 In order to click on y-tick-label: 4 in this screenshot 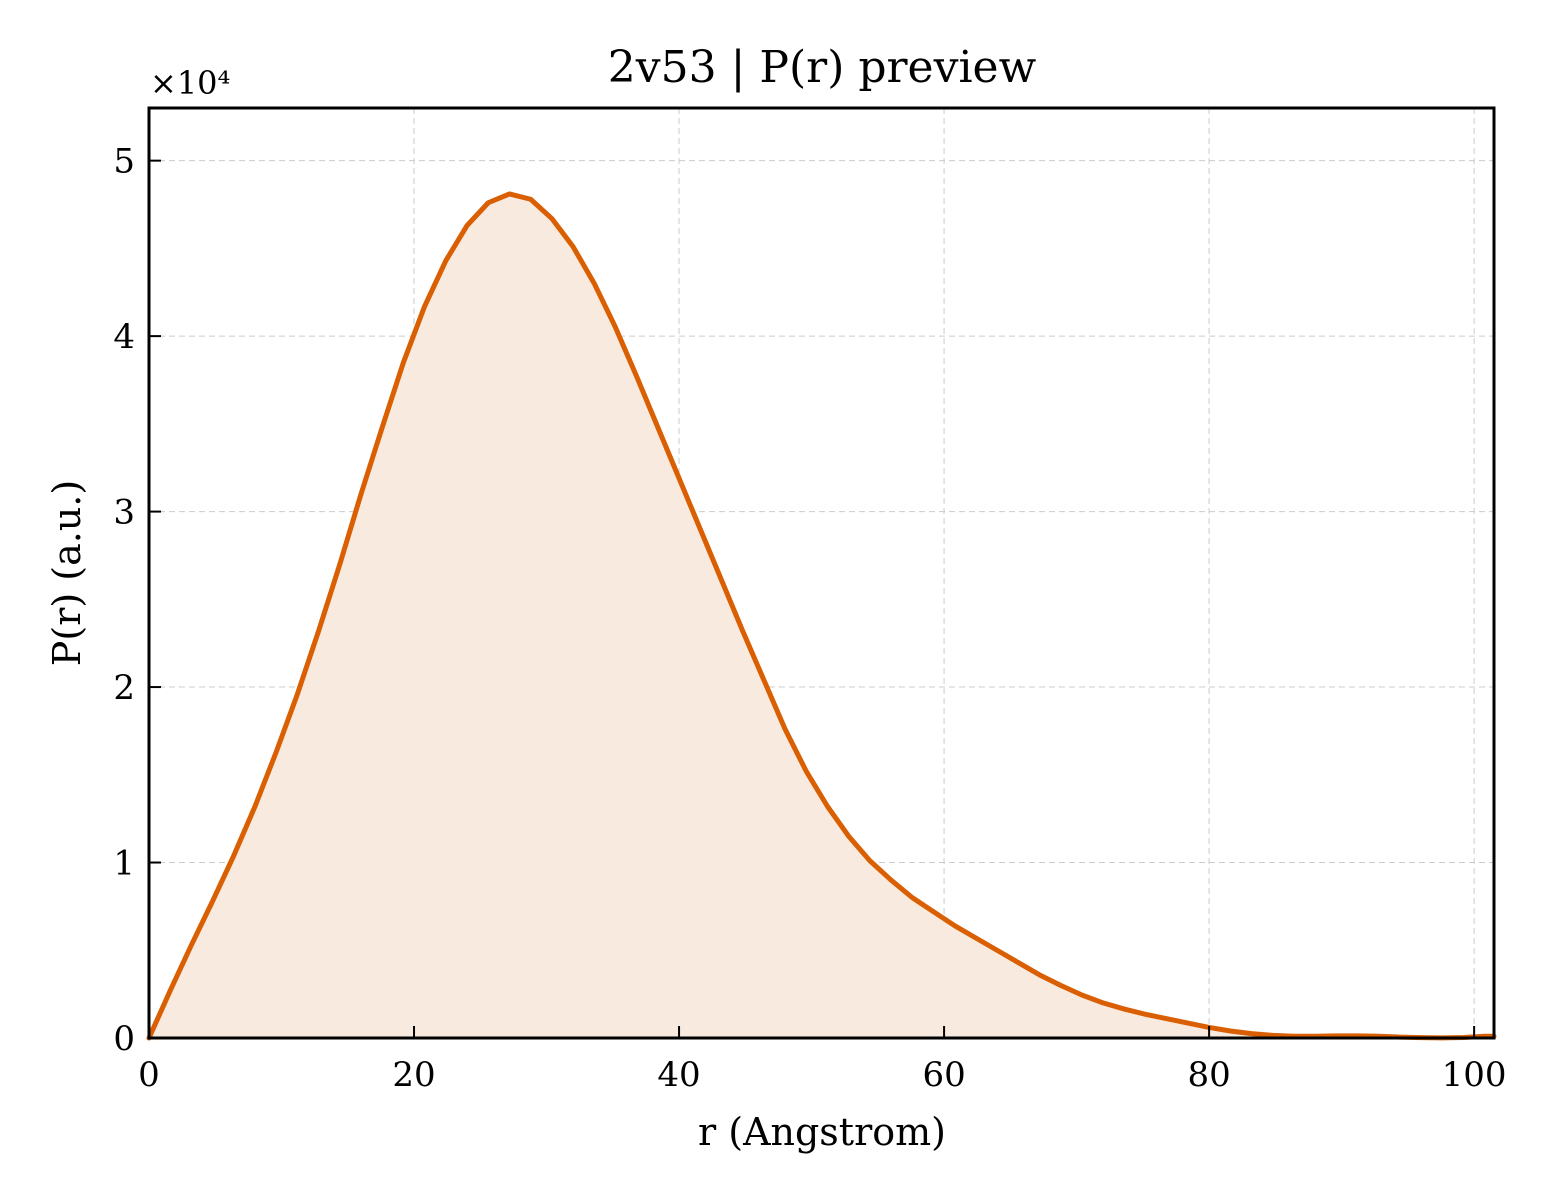, I will do `click(124, 337)`.